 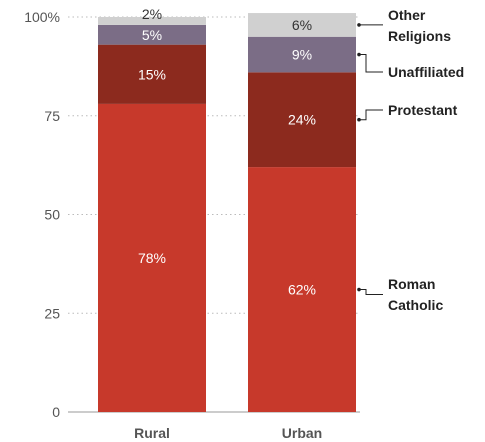 What do you see at coordinates (42, 214) in the screenshot?
I see `y-axis: 0 25 50 75 100%` at bounding box center [42, 214].